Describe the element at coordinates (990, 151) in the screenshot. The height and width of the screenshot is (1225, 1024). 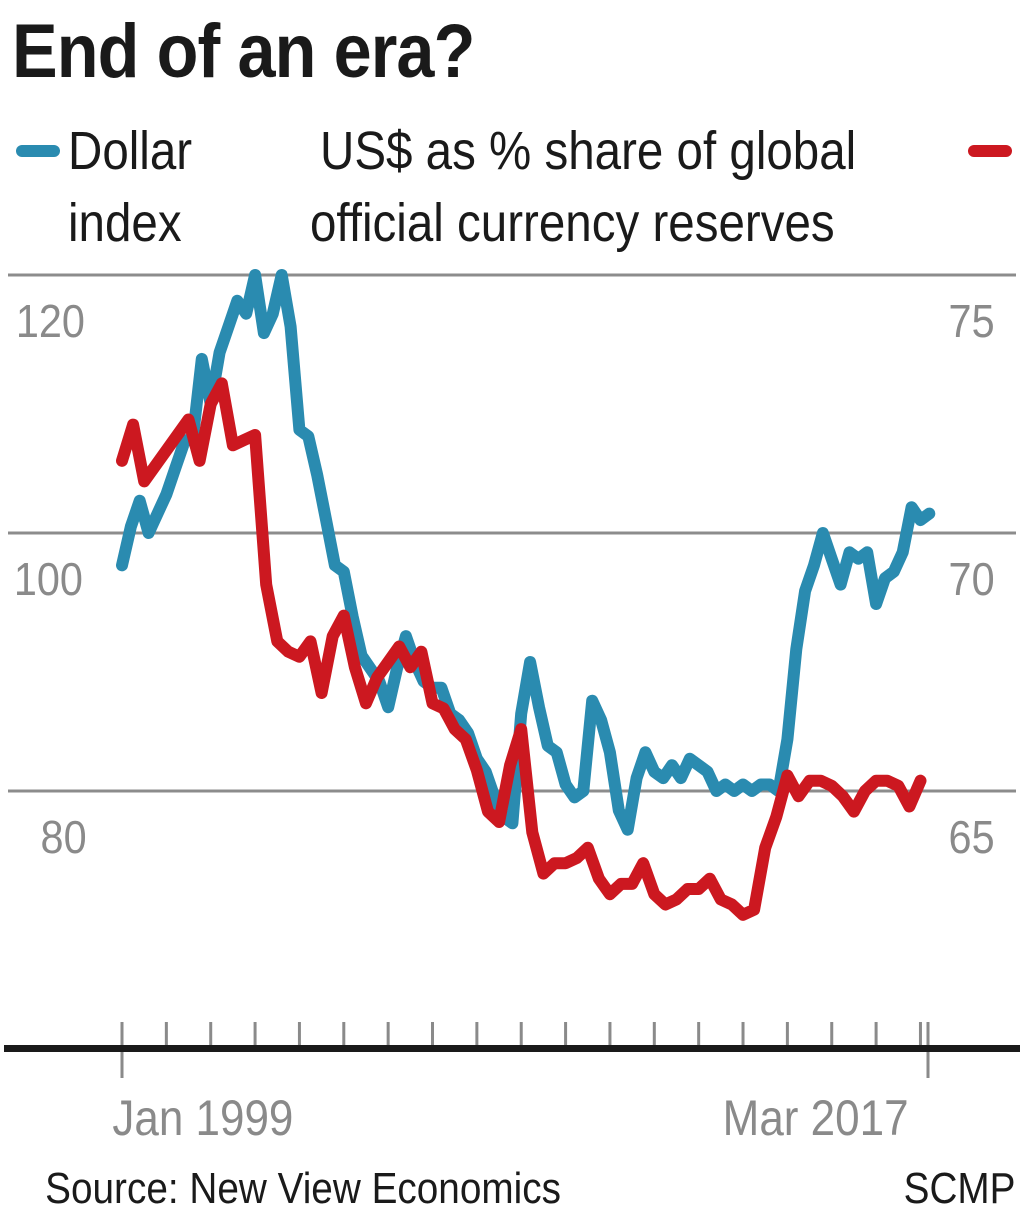
I see `red-legend-swatch-icon` at that location.